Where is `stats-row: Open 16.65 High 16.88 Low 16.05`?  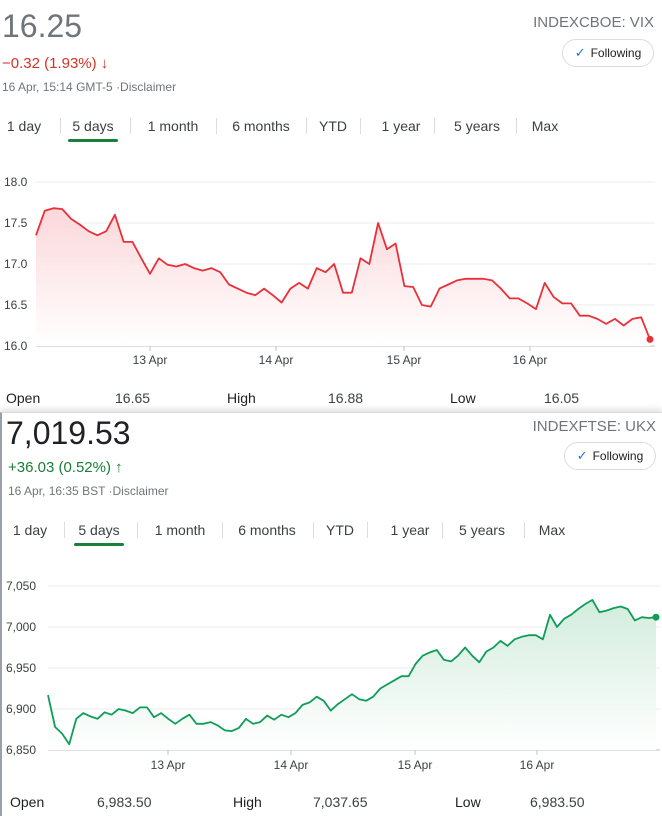
stats-row: Open 16.65 High 16.88 Low 16.05 is located at coordinates (331, 400).